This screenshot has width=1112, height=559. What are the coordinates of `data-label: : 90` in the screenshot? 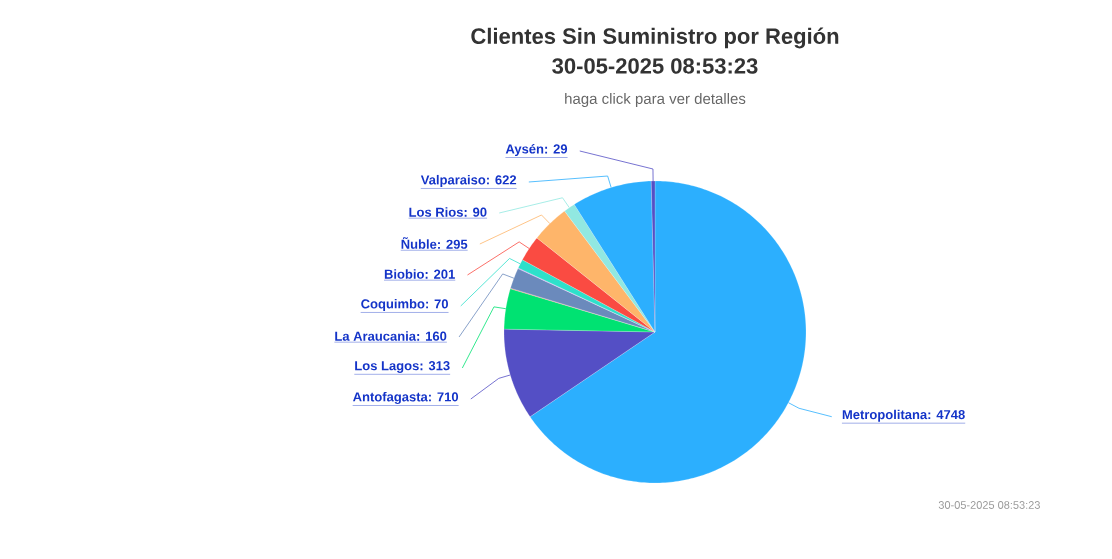 It's located at (475, 212).